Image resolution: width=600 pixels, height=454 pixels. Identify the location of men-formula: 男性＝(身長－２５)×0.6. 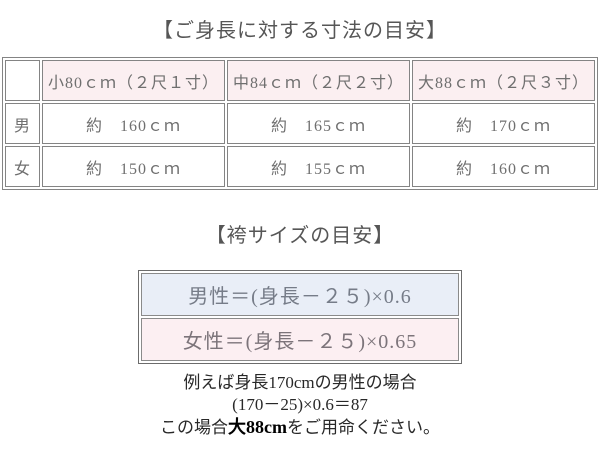
(300, 294).